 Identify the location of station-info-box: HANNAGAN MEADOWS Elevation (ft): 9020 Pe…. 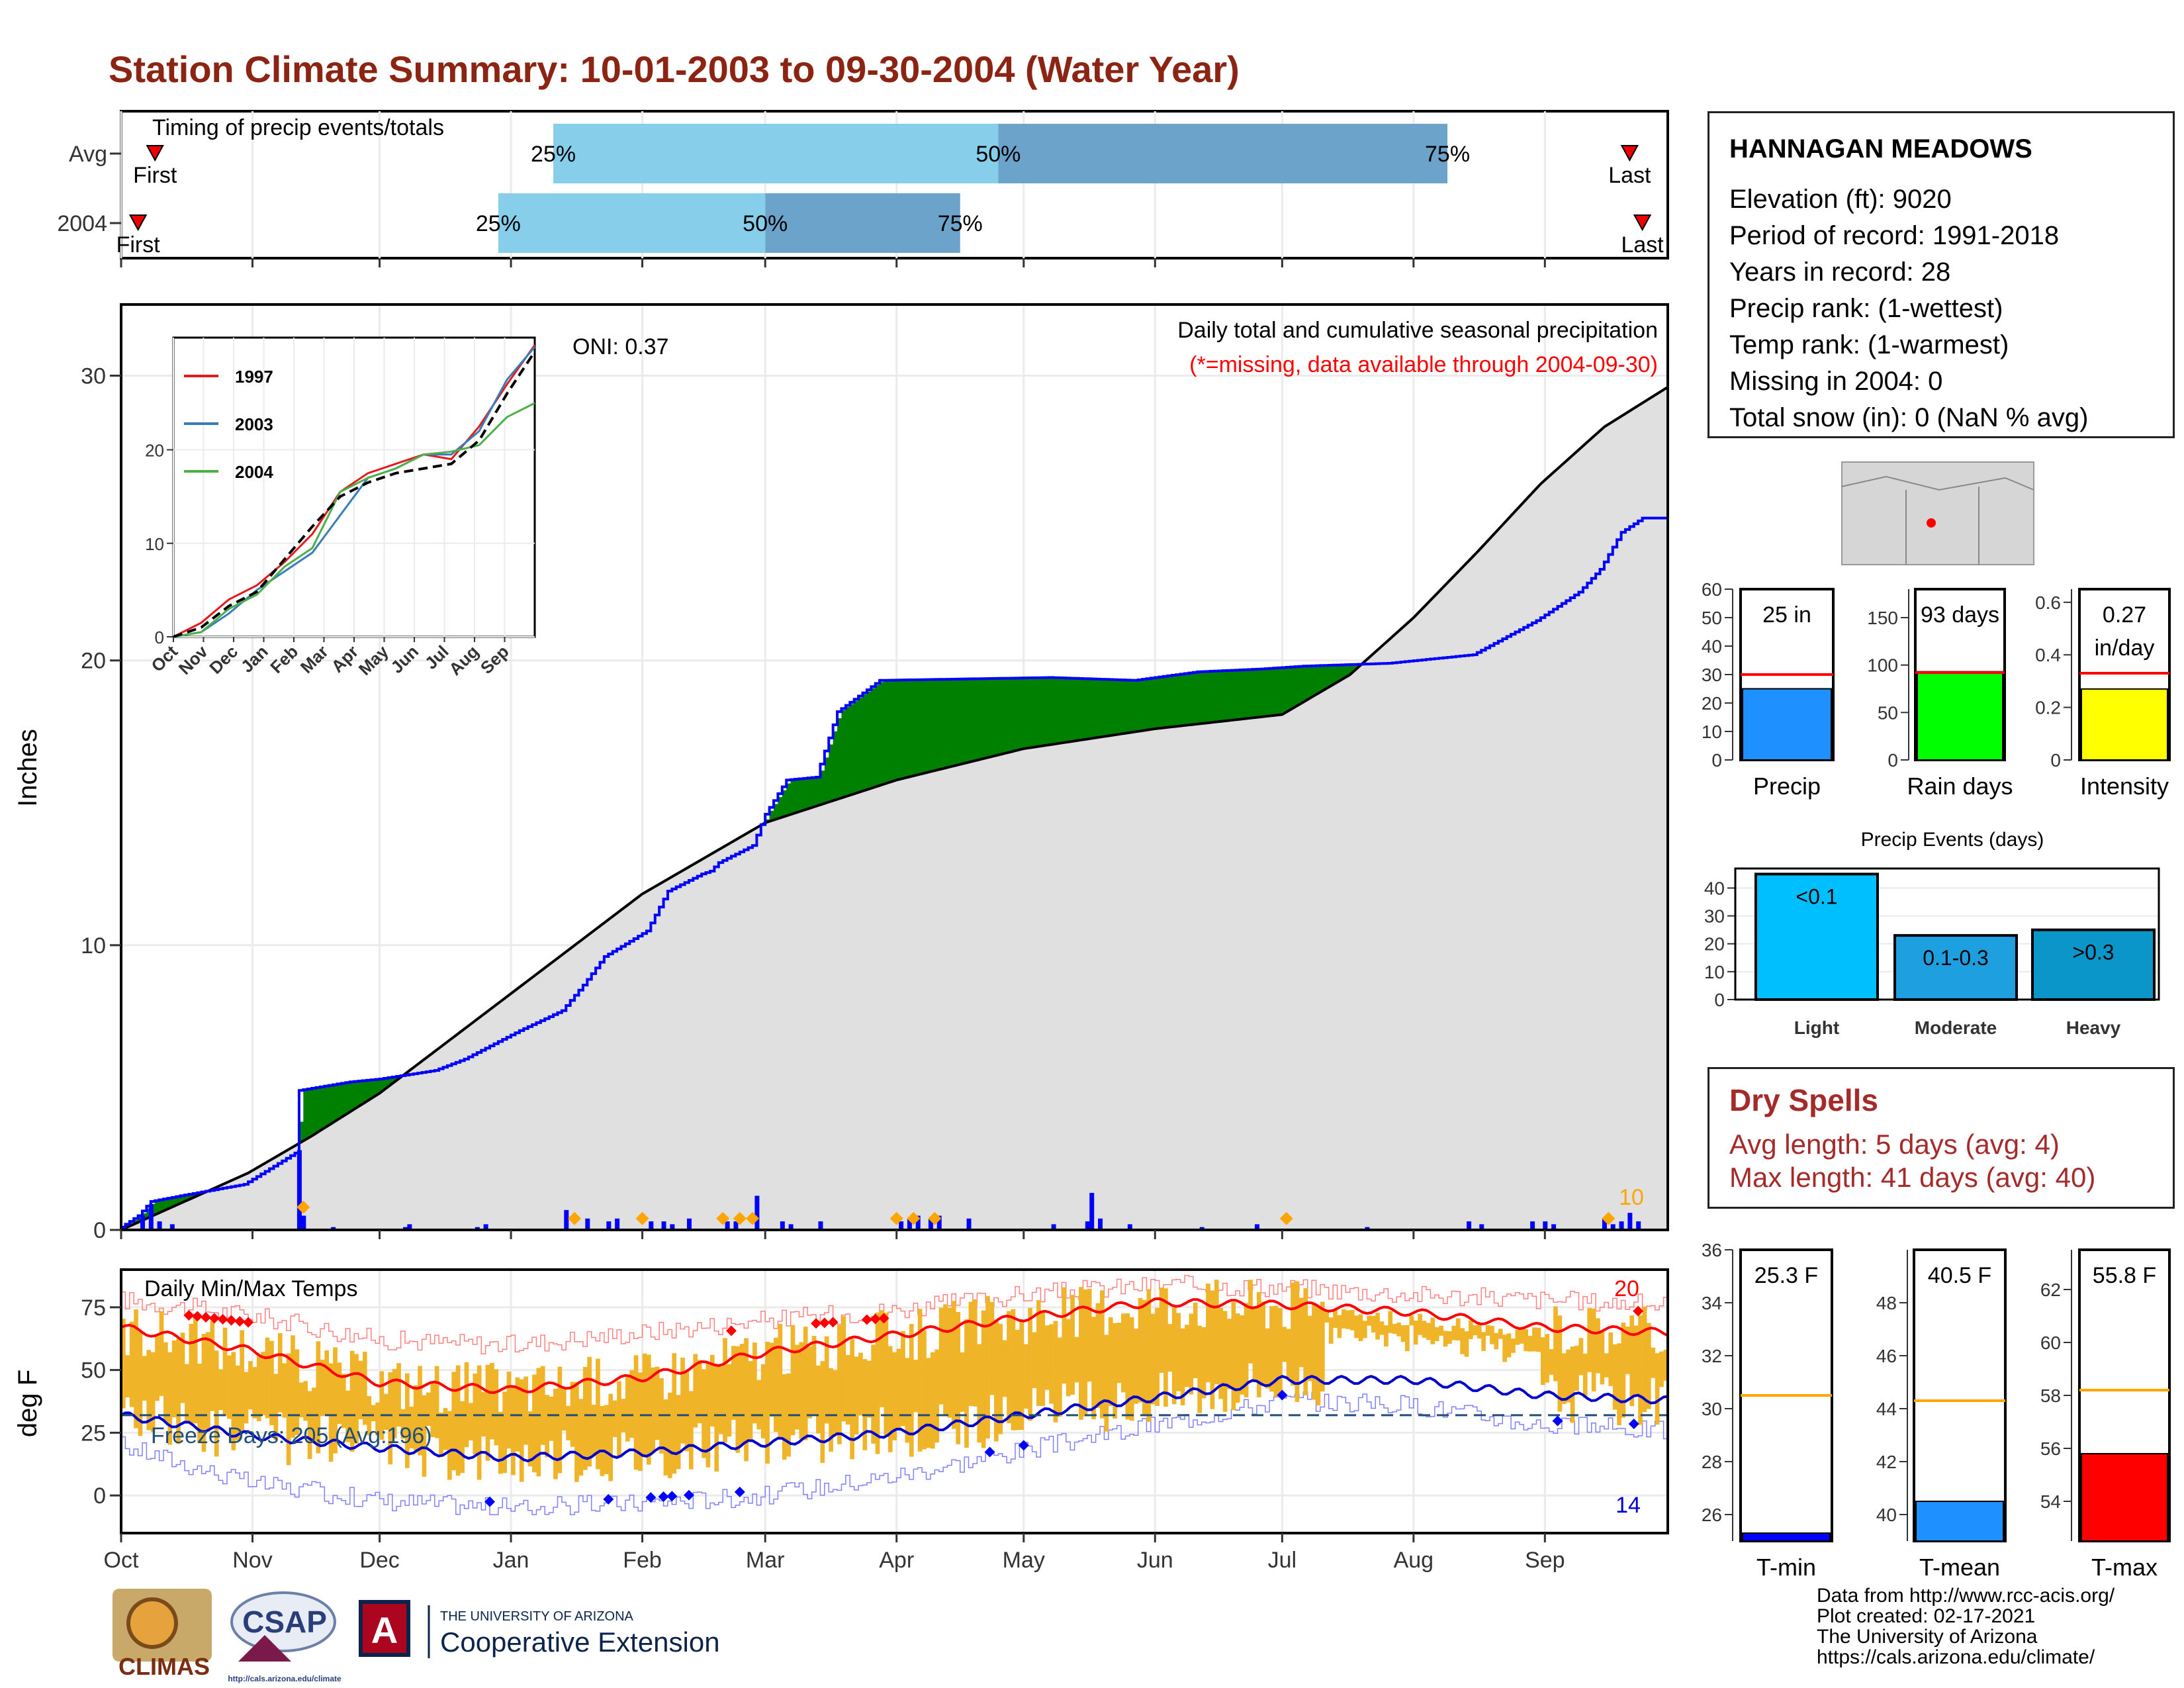
(1941, 274).